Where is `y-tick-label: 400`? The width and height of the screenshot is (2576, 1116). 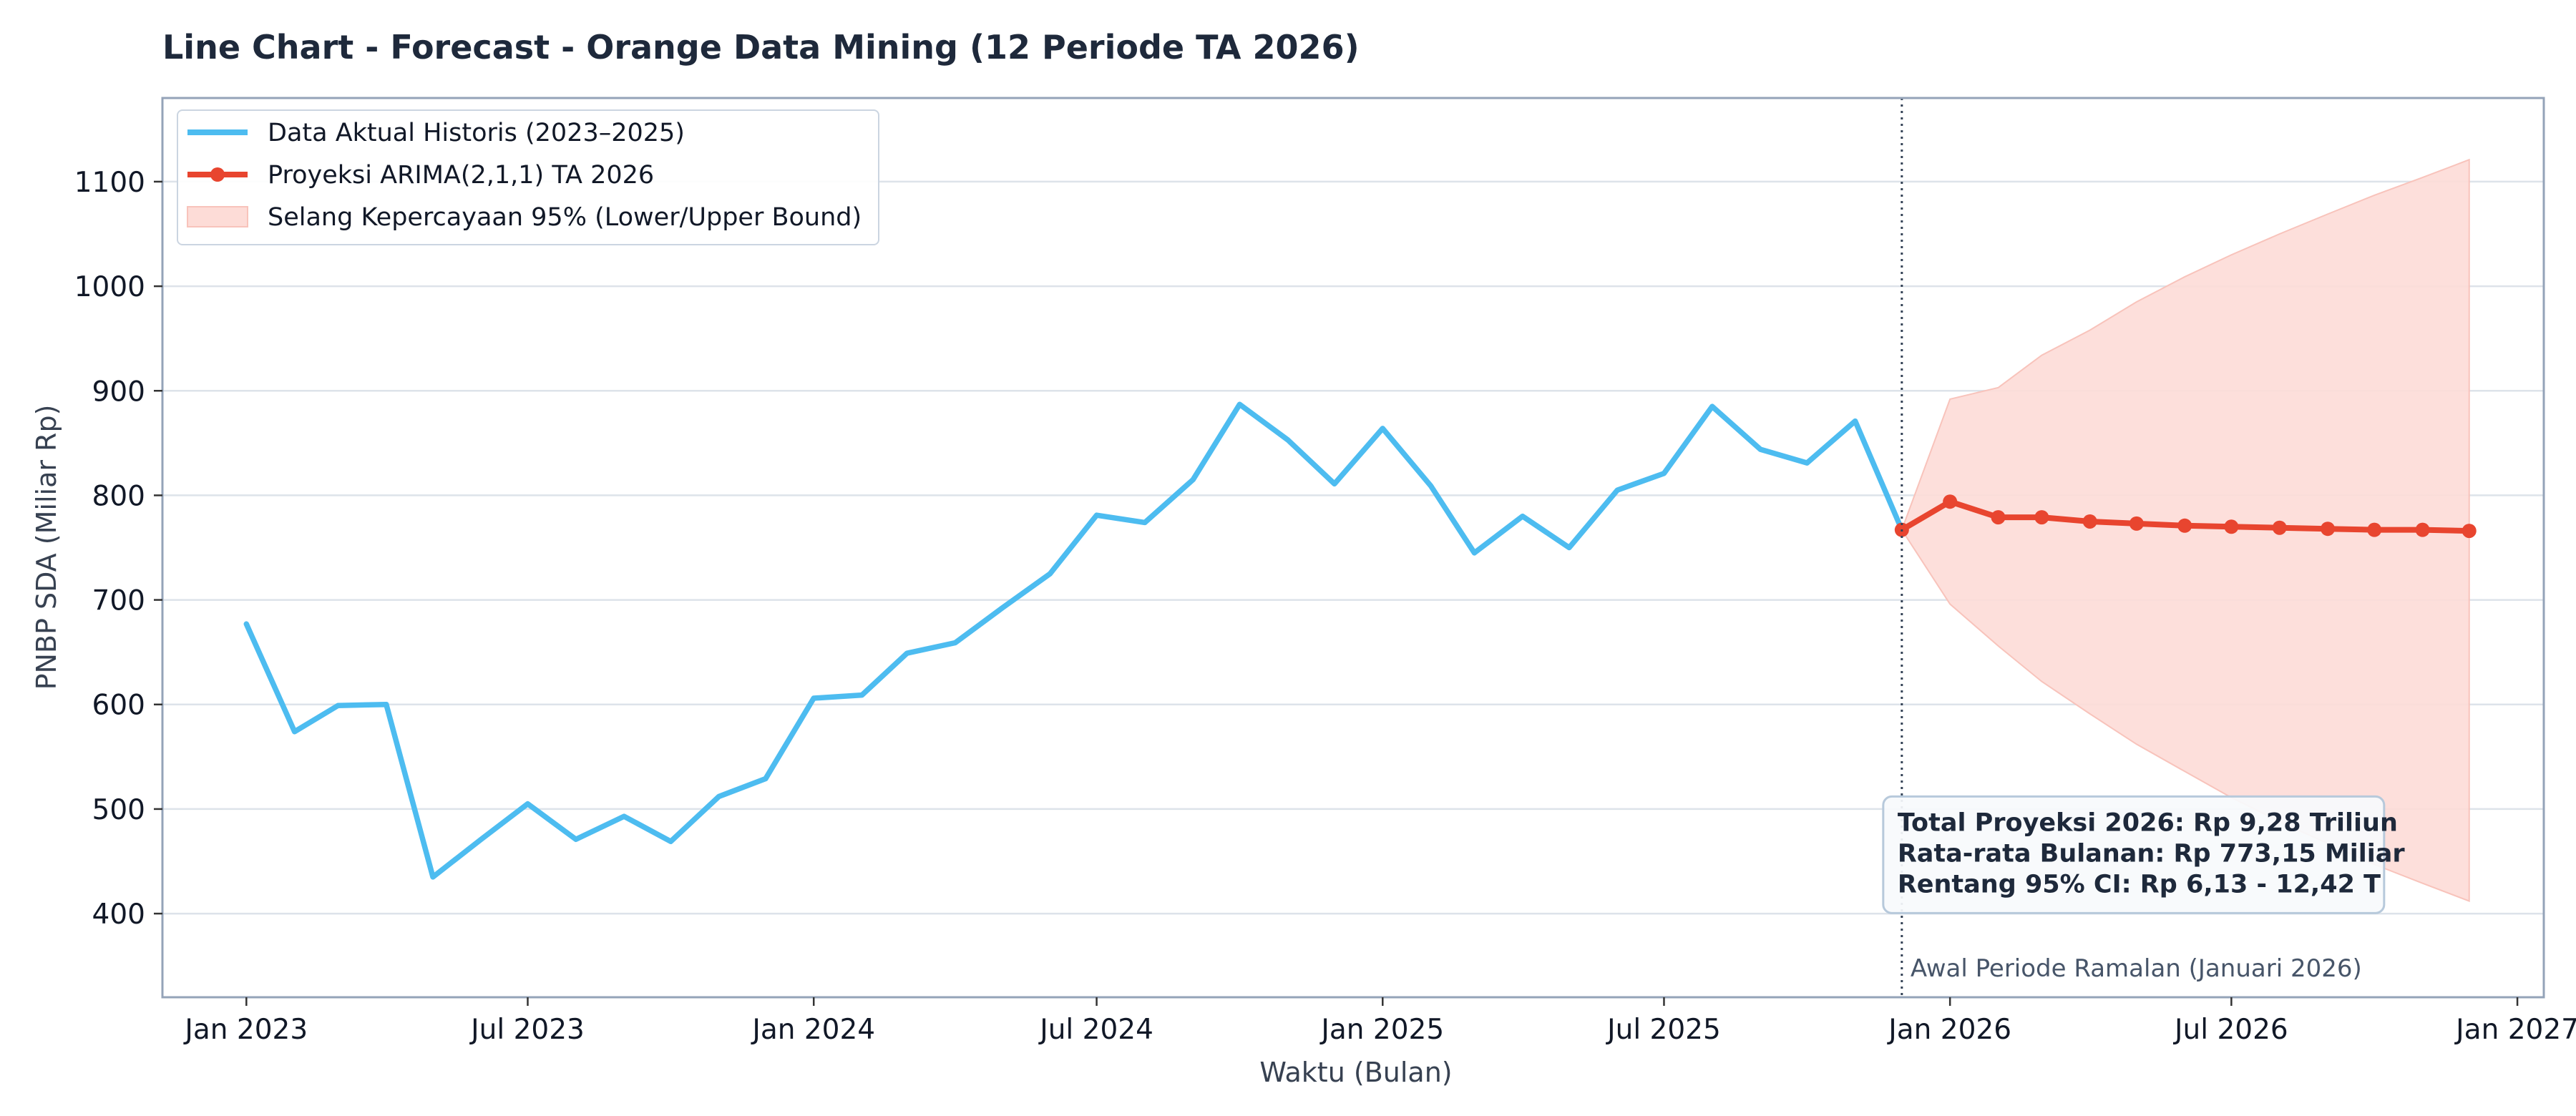 y-tick-label: 400 is located at coordinates (118, 915).